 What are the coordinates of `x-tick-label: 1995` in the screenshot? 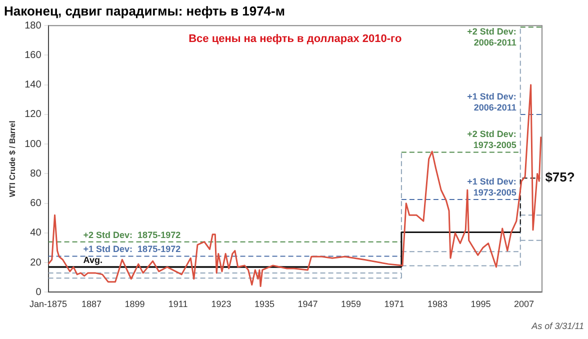 It's located at (480, 304).